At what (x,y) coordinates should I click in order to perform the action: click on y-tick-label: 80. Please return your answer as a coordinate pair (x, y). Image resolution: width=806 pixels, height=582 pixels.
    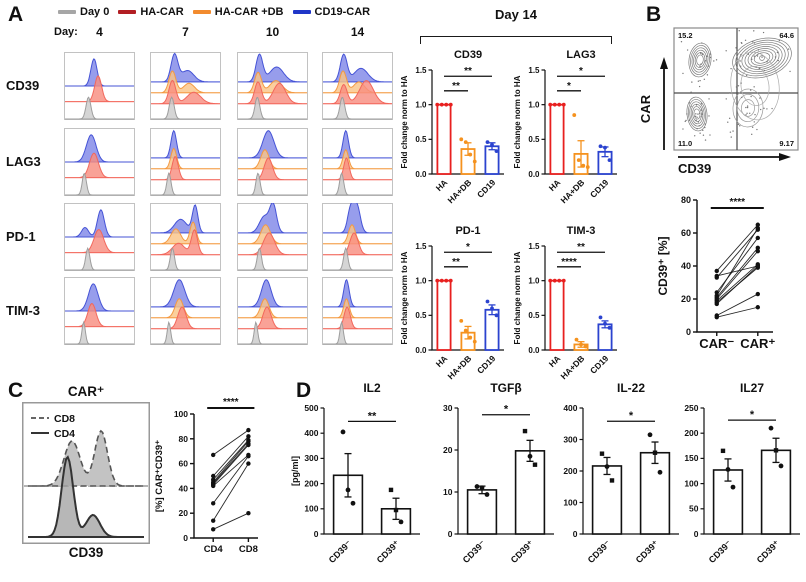
    Looking at the image, I should click on (686, 200).